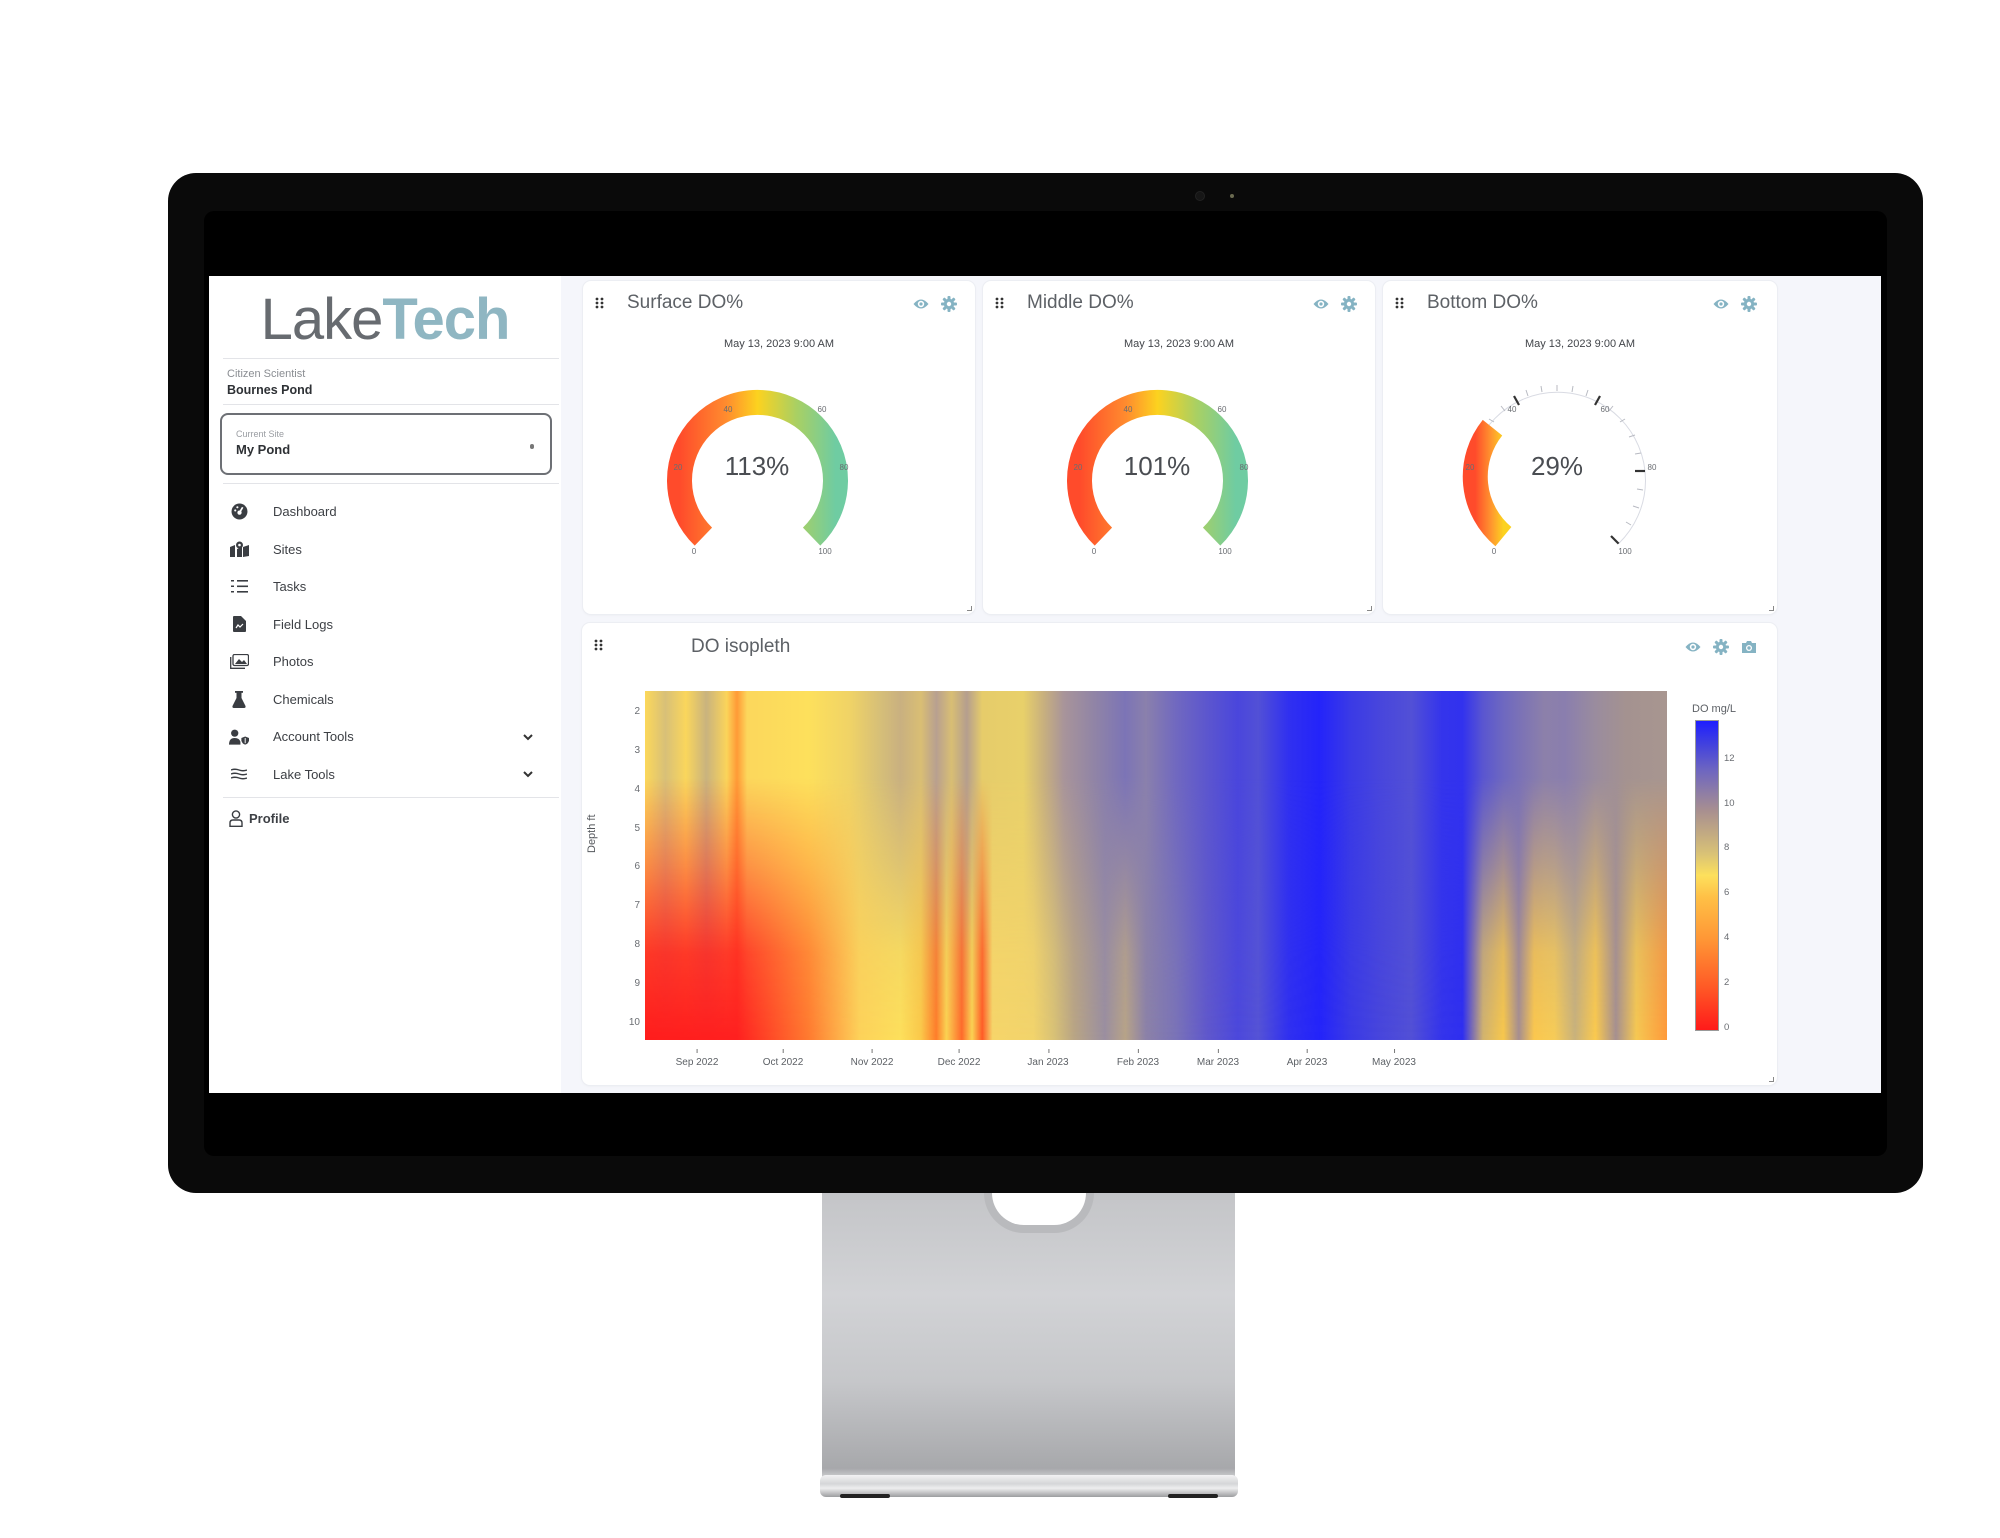 This screenshot has width=2000, height=1538. What do you see at coordinates (1714, 709) in the screenshot?
I see `colorbar-title: DO mg/L` at bounding box center [1714, 709].